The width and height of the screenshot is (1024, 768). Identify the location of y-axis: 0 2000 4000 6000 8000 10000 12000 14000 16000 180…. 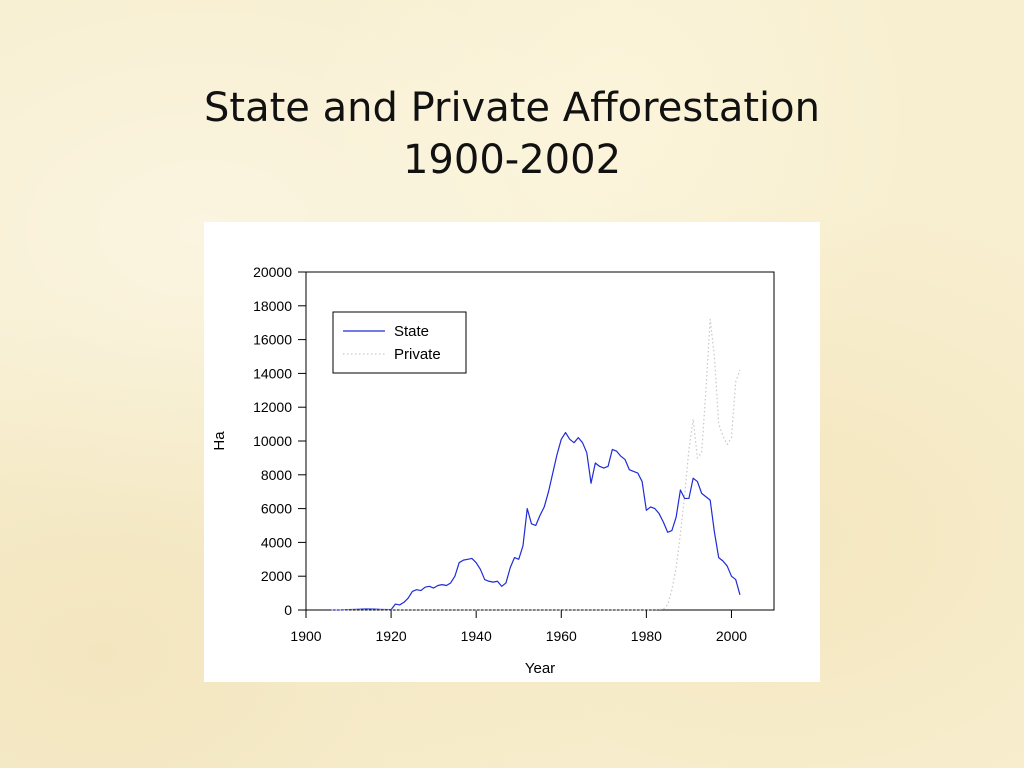
(279, 441).